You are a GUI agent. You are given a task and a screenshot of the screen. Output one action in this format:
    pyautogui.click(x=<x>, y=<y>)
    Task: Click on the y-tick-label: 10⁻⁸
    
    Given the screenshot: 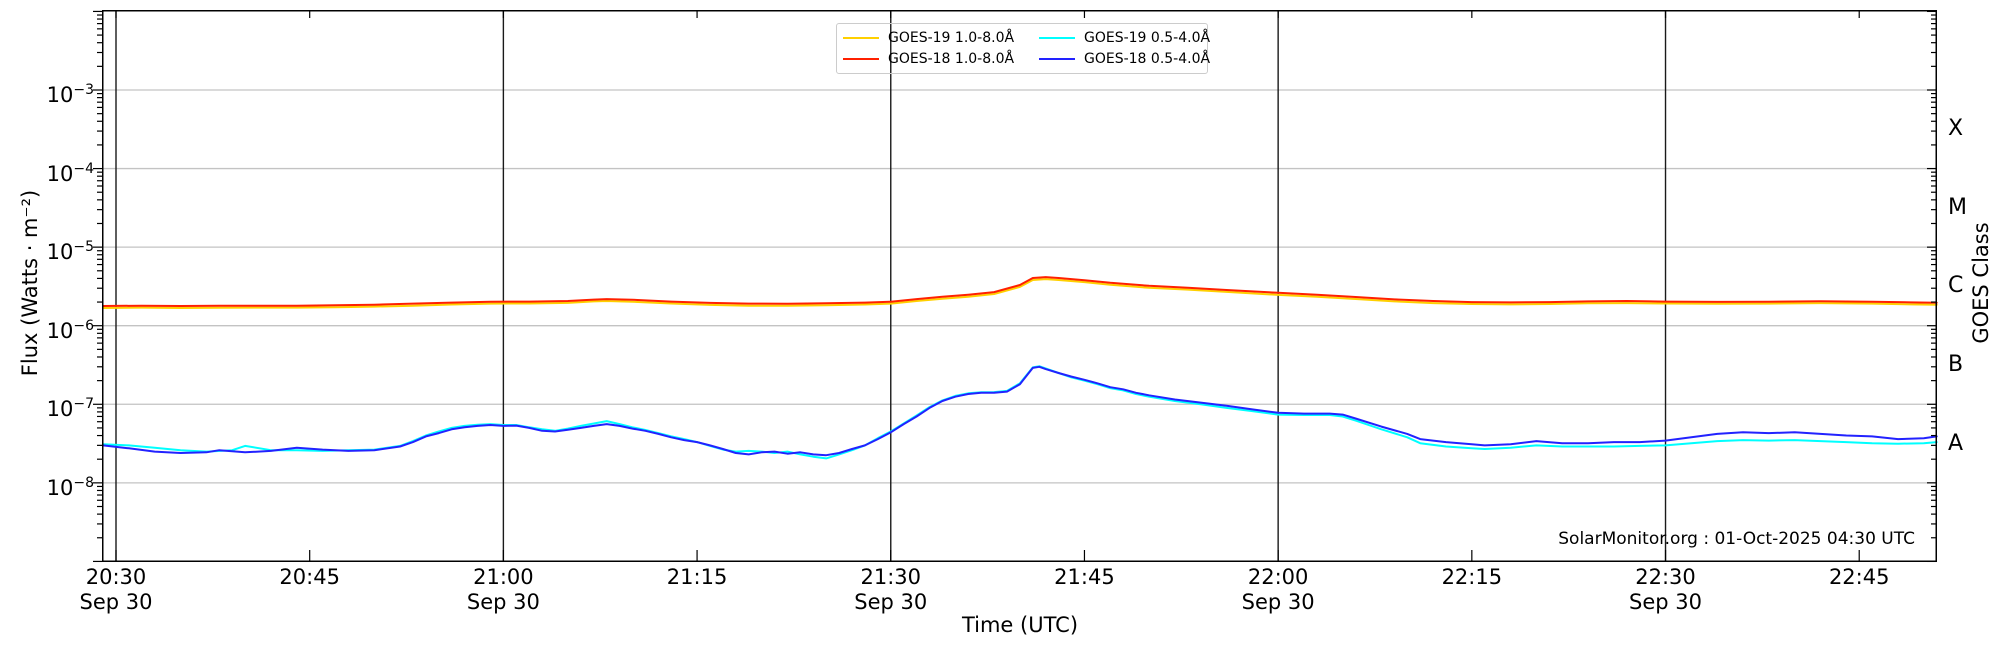 What is the action you would take?
    pyautogui.click(x=70, y=487)
    